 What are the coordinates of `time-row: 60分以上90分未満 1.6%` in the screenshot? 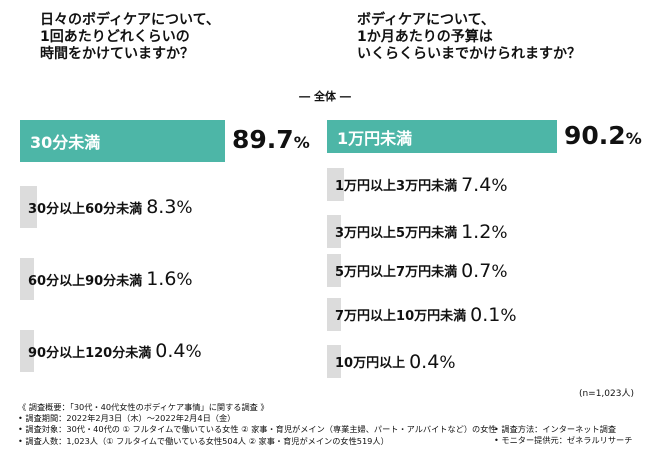 It's located at (170, 279).